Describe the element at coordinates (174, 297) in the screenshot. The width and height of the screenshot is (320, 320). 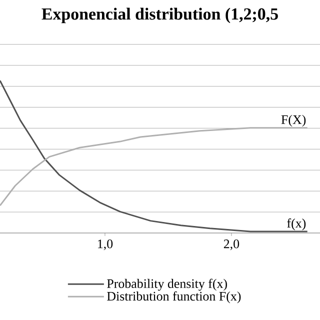
I see `legend-label: Distribution function F(x)` at that location.